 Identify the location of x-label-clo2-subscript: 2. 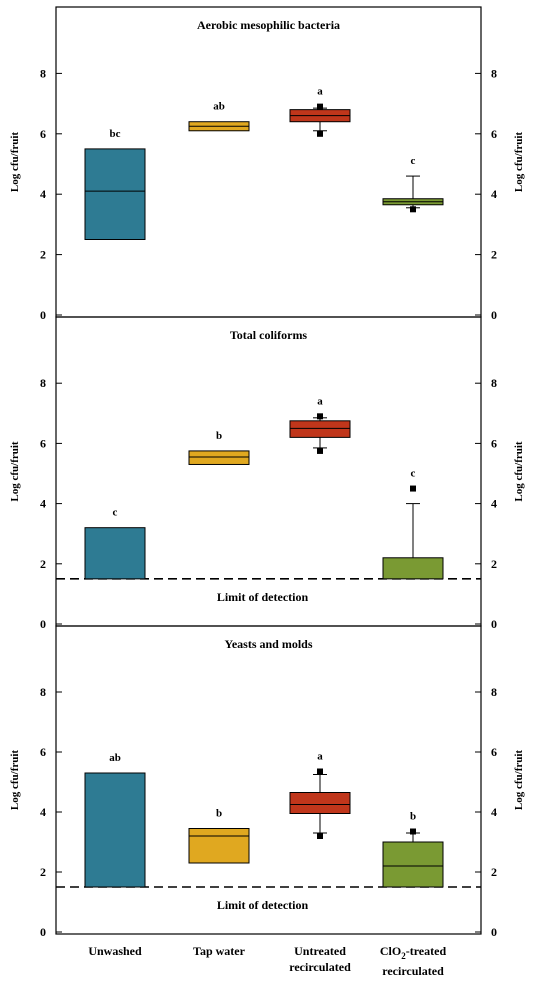
(403, 956).